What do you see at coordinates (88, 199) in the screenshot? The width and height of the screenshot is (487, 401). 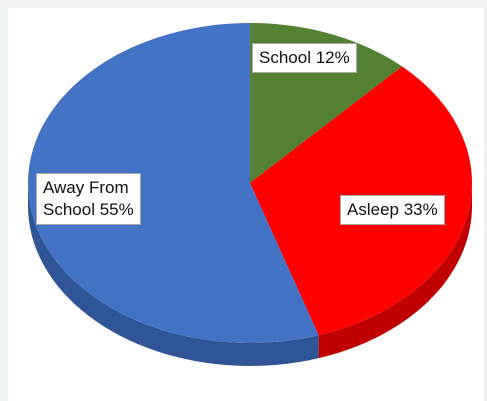 I see `data-label-away-from-school: Away From School 55%` at bounding box center [88, 199].